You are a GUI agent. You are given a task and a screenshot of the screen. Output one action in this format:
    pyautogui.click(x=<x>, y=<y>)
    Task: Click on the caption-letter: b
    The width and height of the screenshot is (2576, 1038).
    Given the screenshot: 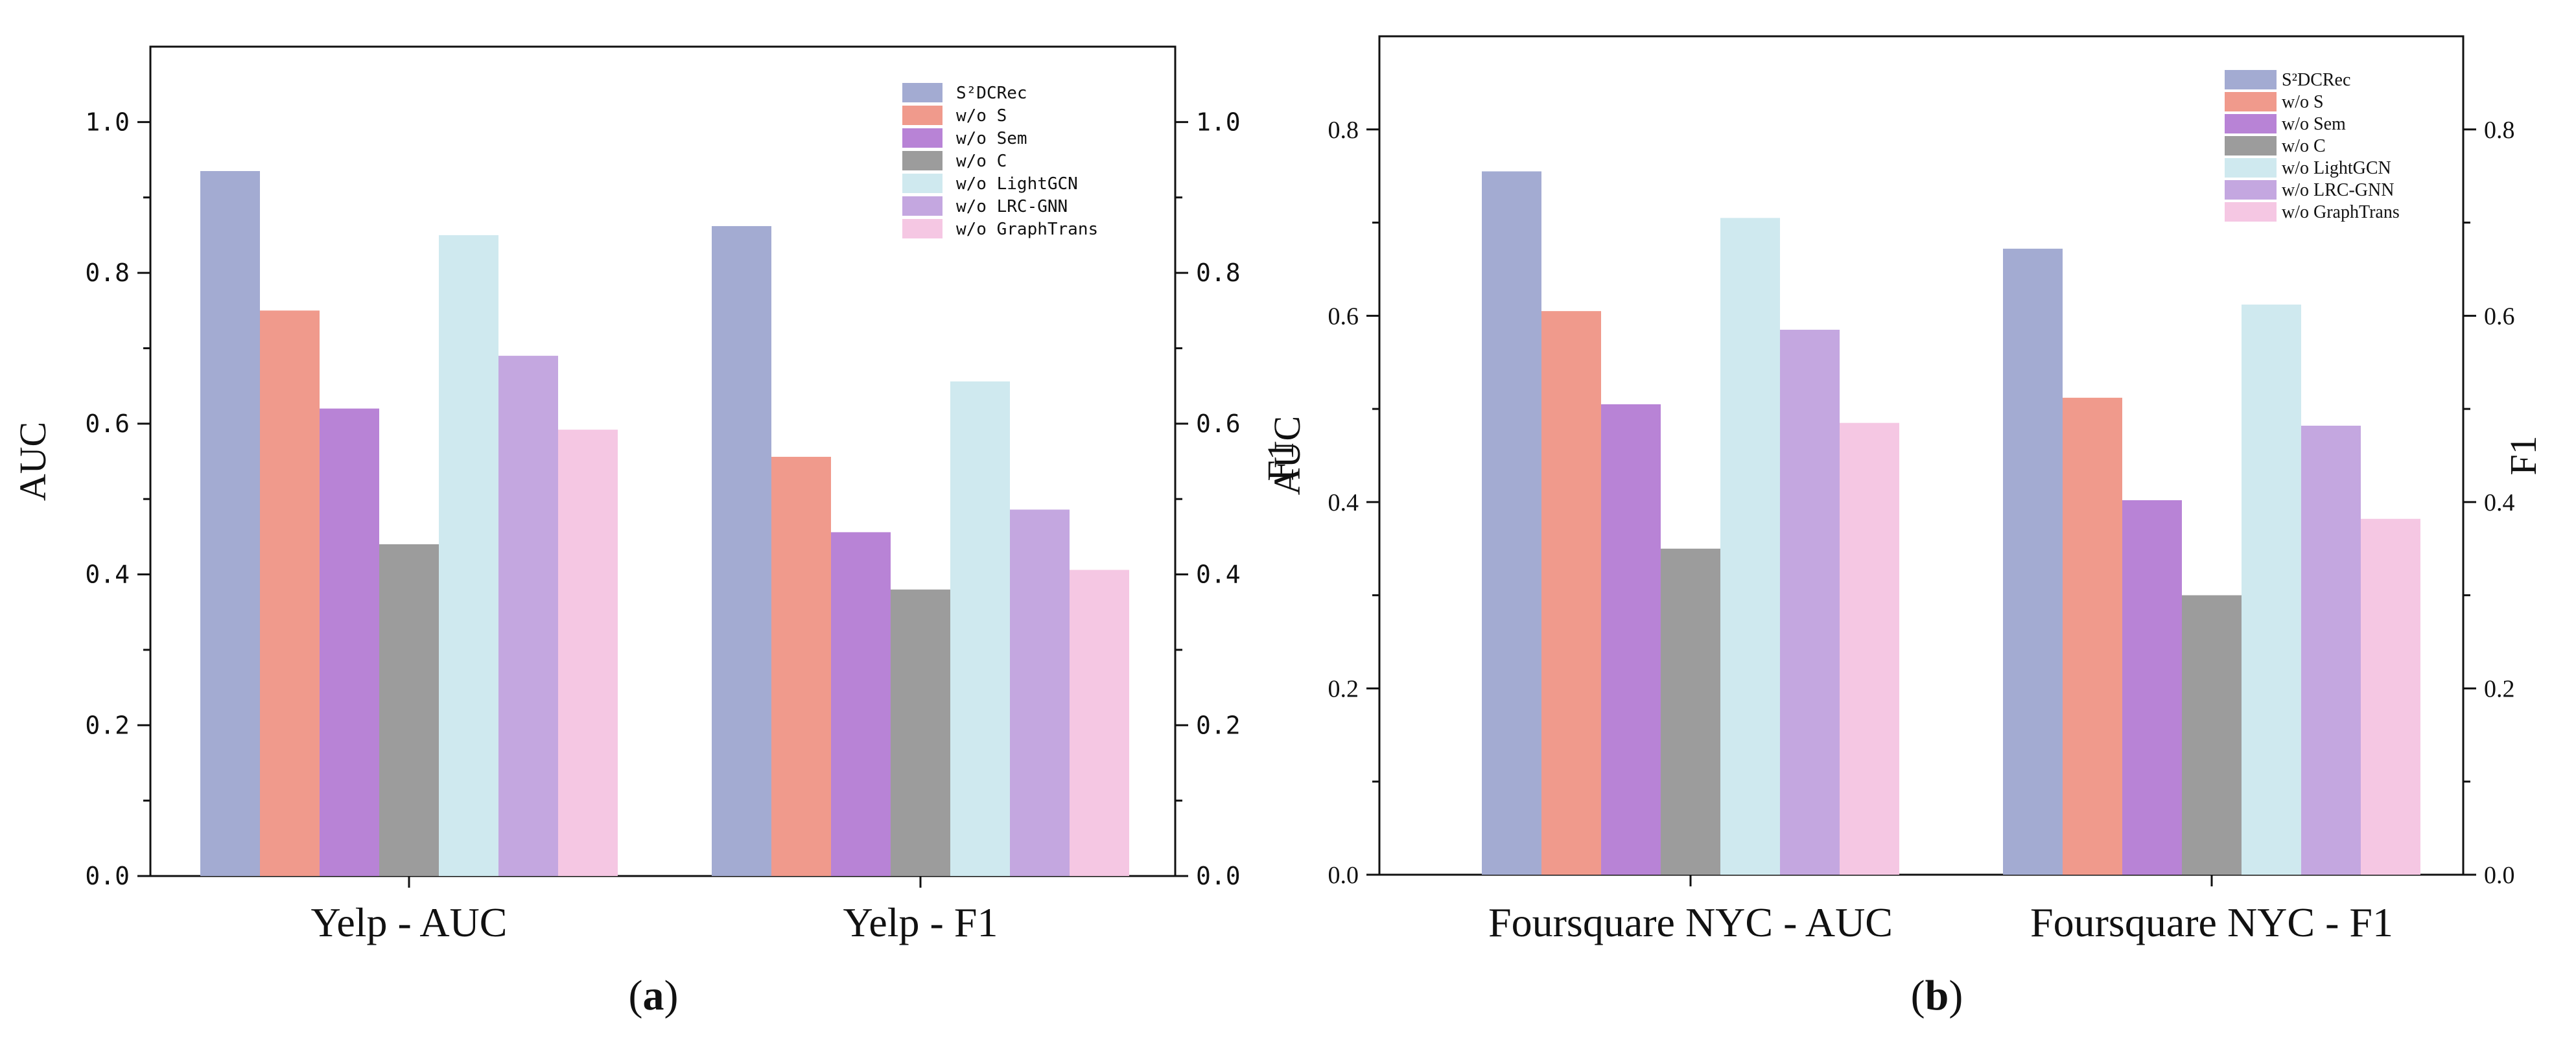 What is the action you would take?
    pyautogui.click(x=1937, y=996)
    